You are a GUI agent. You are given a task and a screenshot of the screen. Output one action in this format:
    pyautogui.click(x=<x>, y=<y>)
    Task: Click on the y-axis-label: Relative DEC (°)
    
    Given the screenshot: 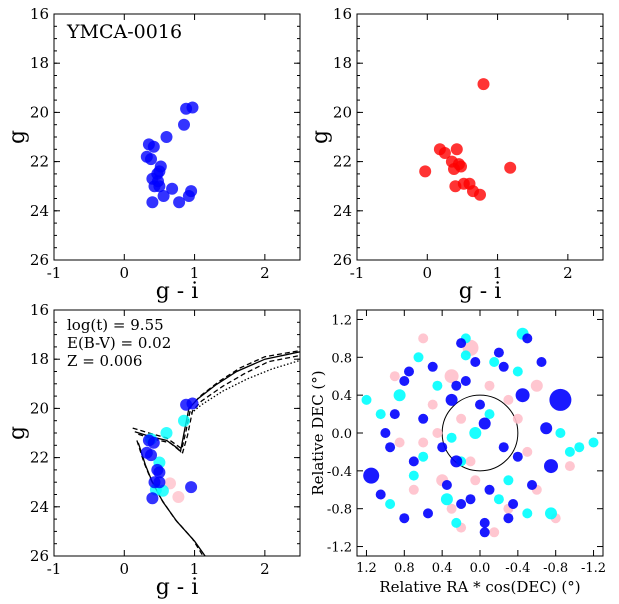 What is the action you would take?
    pyautogui.click(x=318, y=432)
    